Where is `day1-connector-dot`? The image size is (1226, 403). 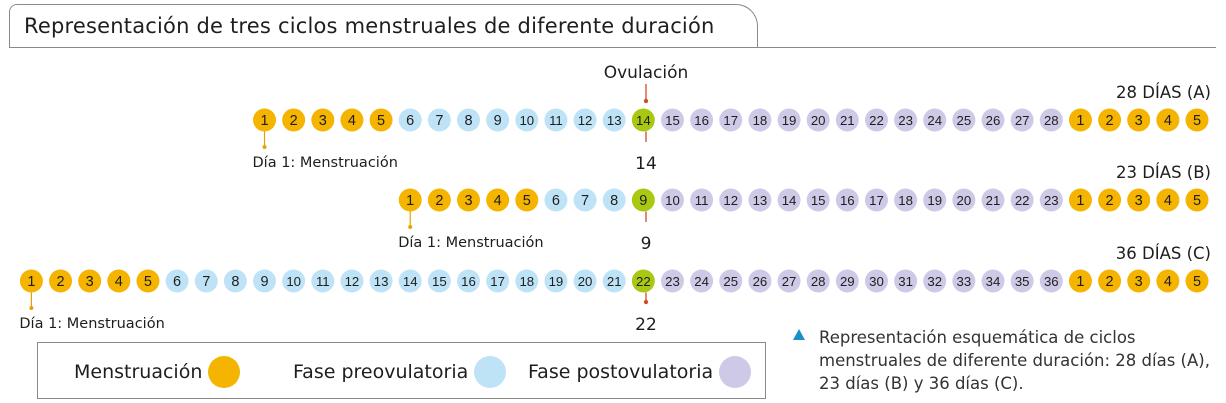
day1-connector-dot is located at coordinates (410, 227).